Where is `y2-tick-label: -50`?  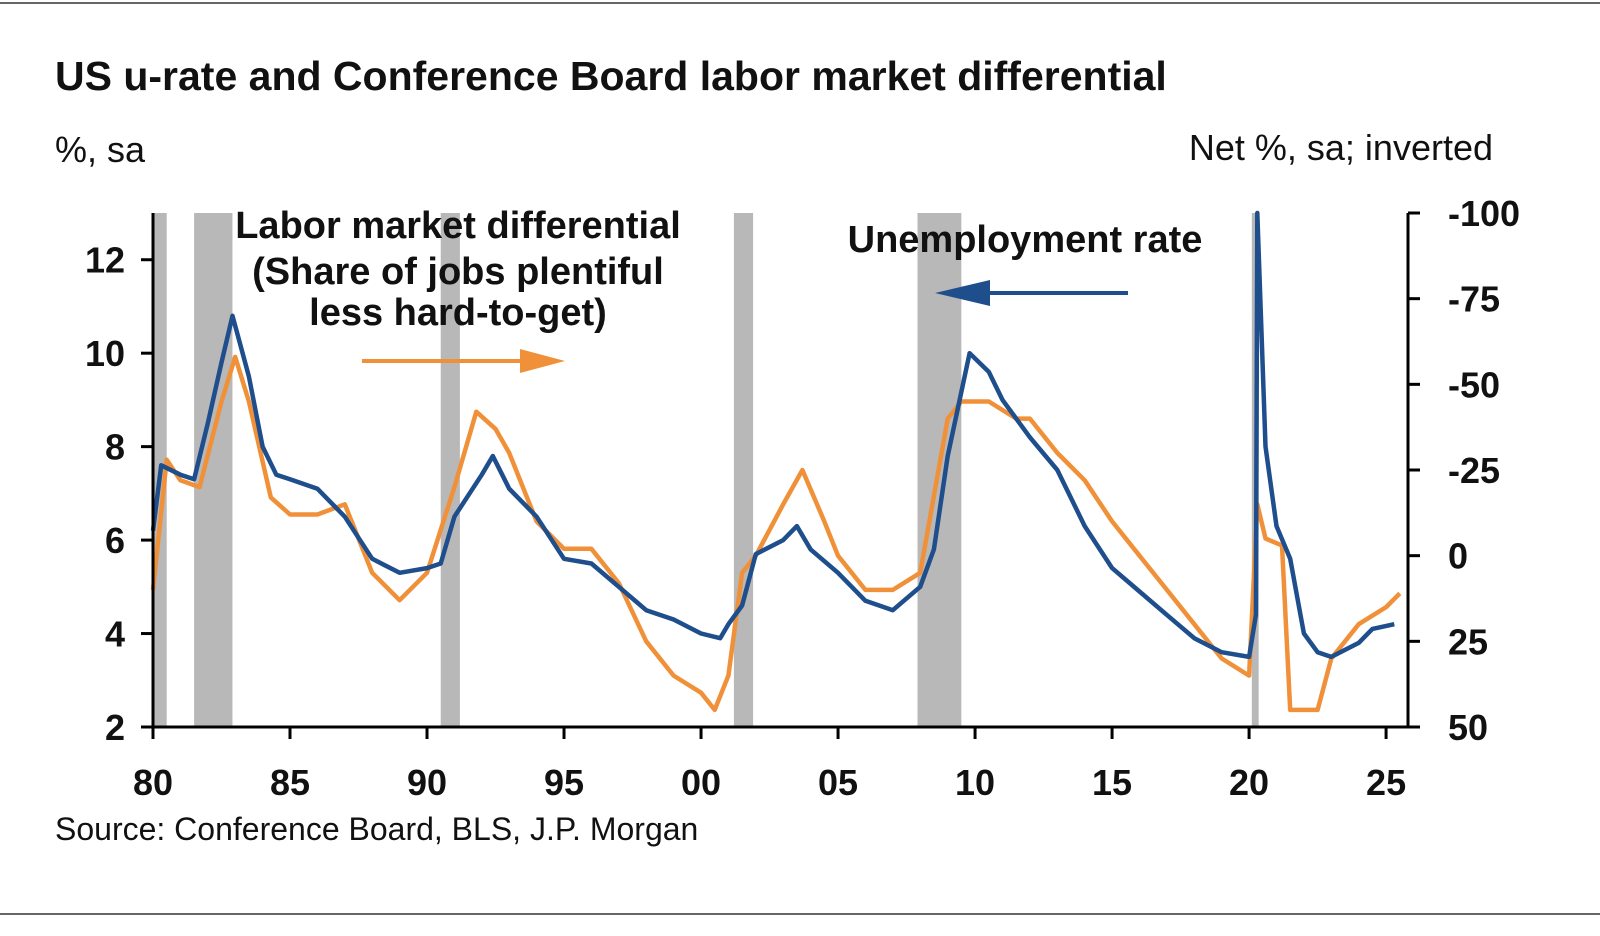
y2-tick-label: -50 is located at coordinates (1474, 384).